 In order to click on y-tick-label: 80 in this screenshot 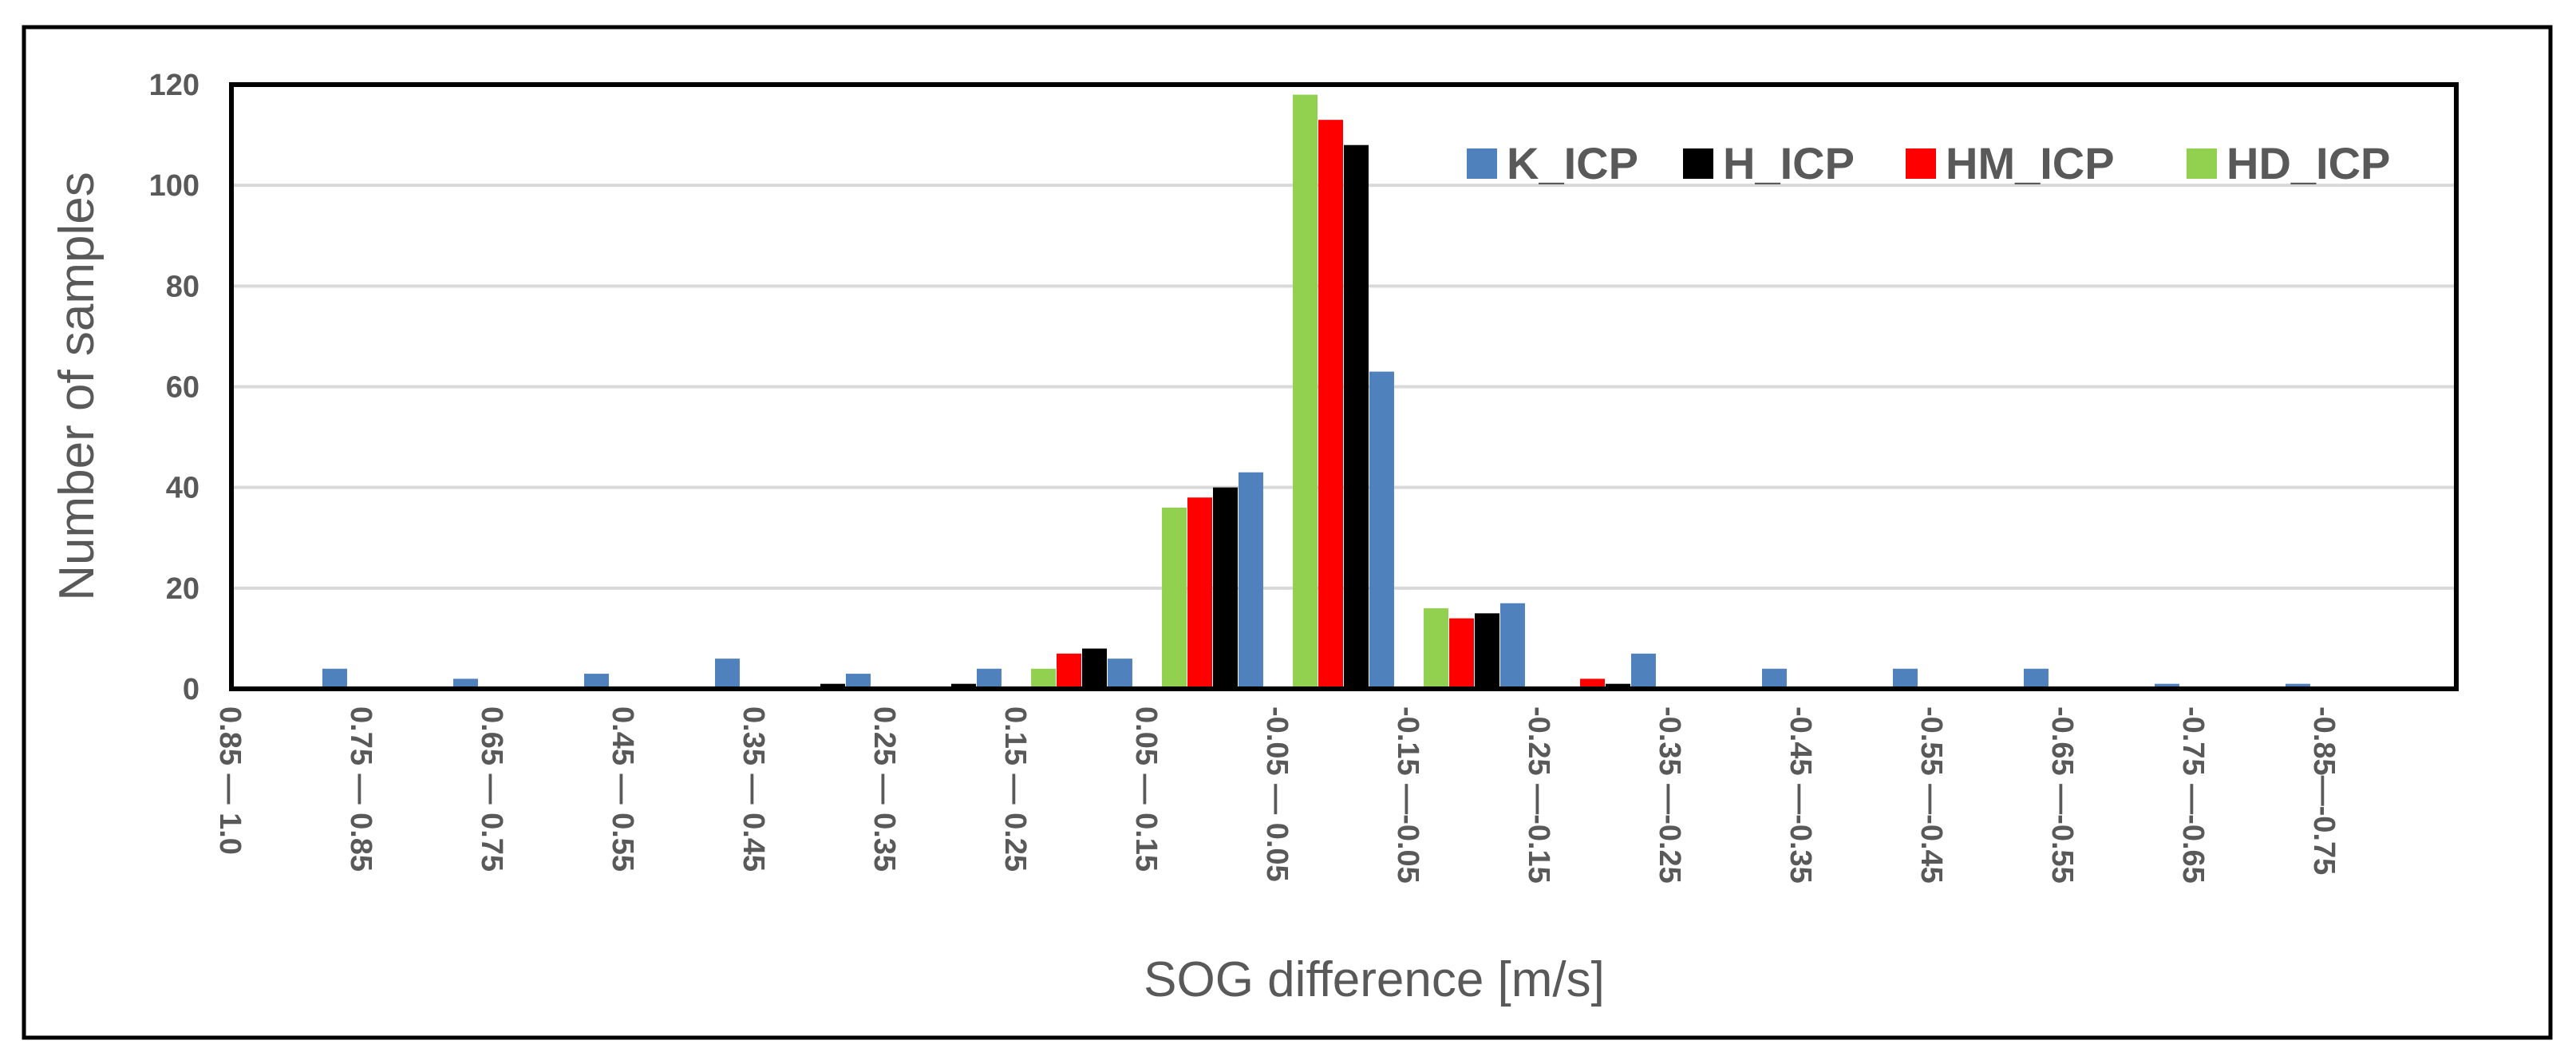, I will do `click(183, 286)`.